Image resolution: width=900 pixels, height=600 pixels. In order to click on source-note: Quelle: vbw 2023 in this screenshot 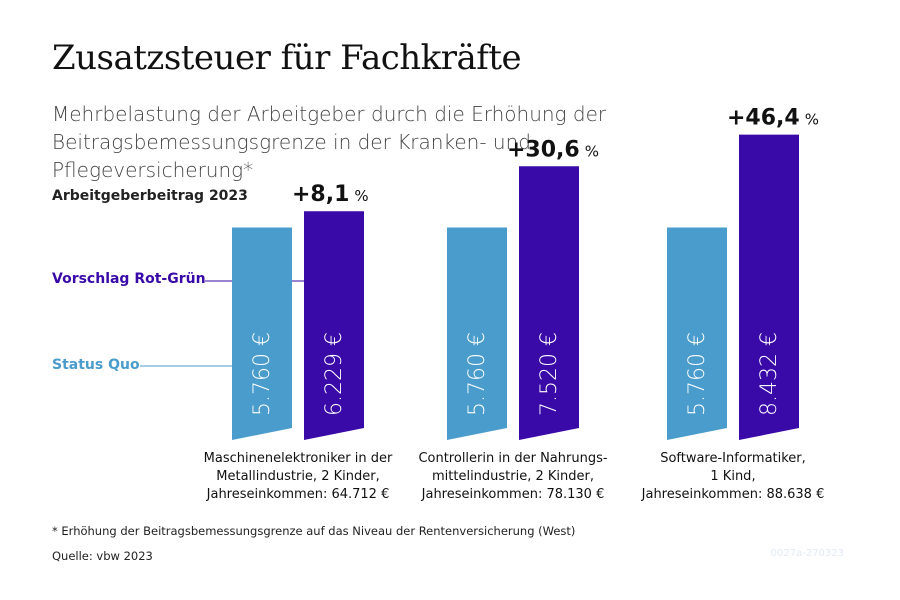, I will do `click(102, 556)`.